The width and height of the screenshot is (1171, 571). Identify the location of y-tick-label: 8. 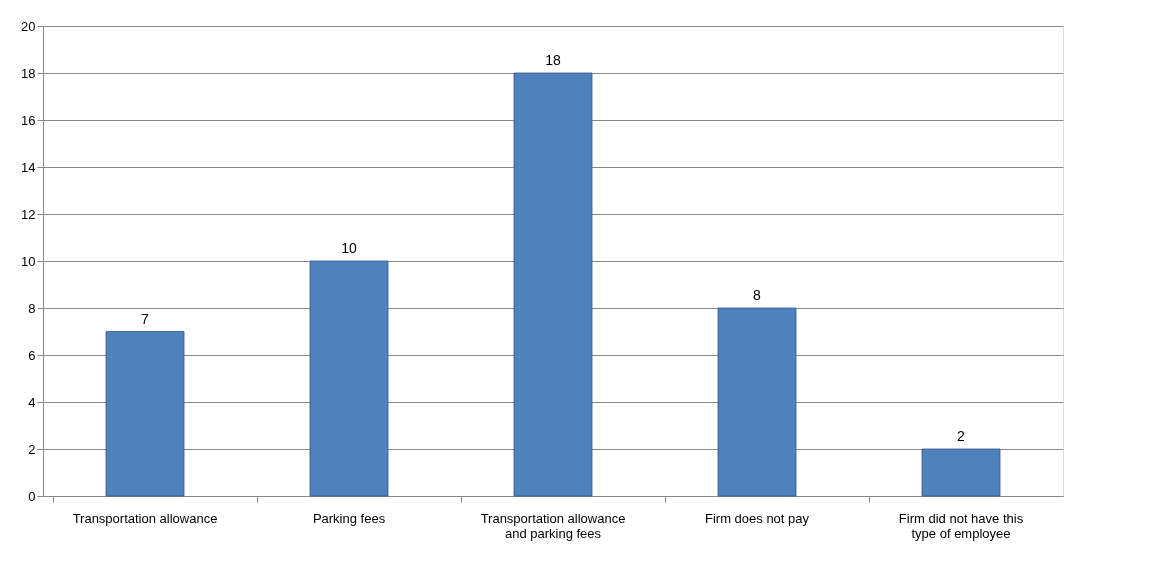
(32, 308).